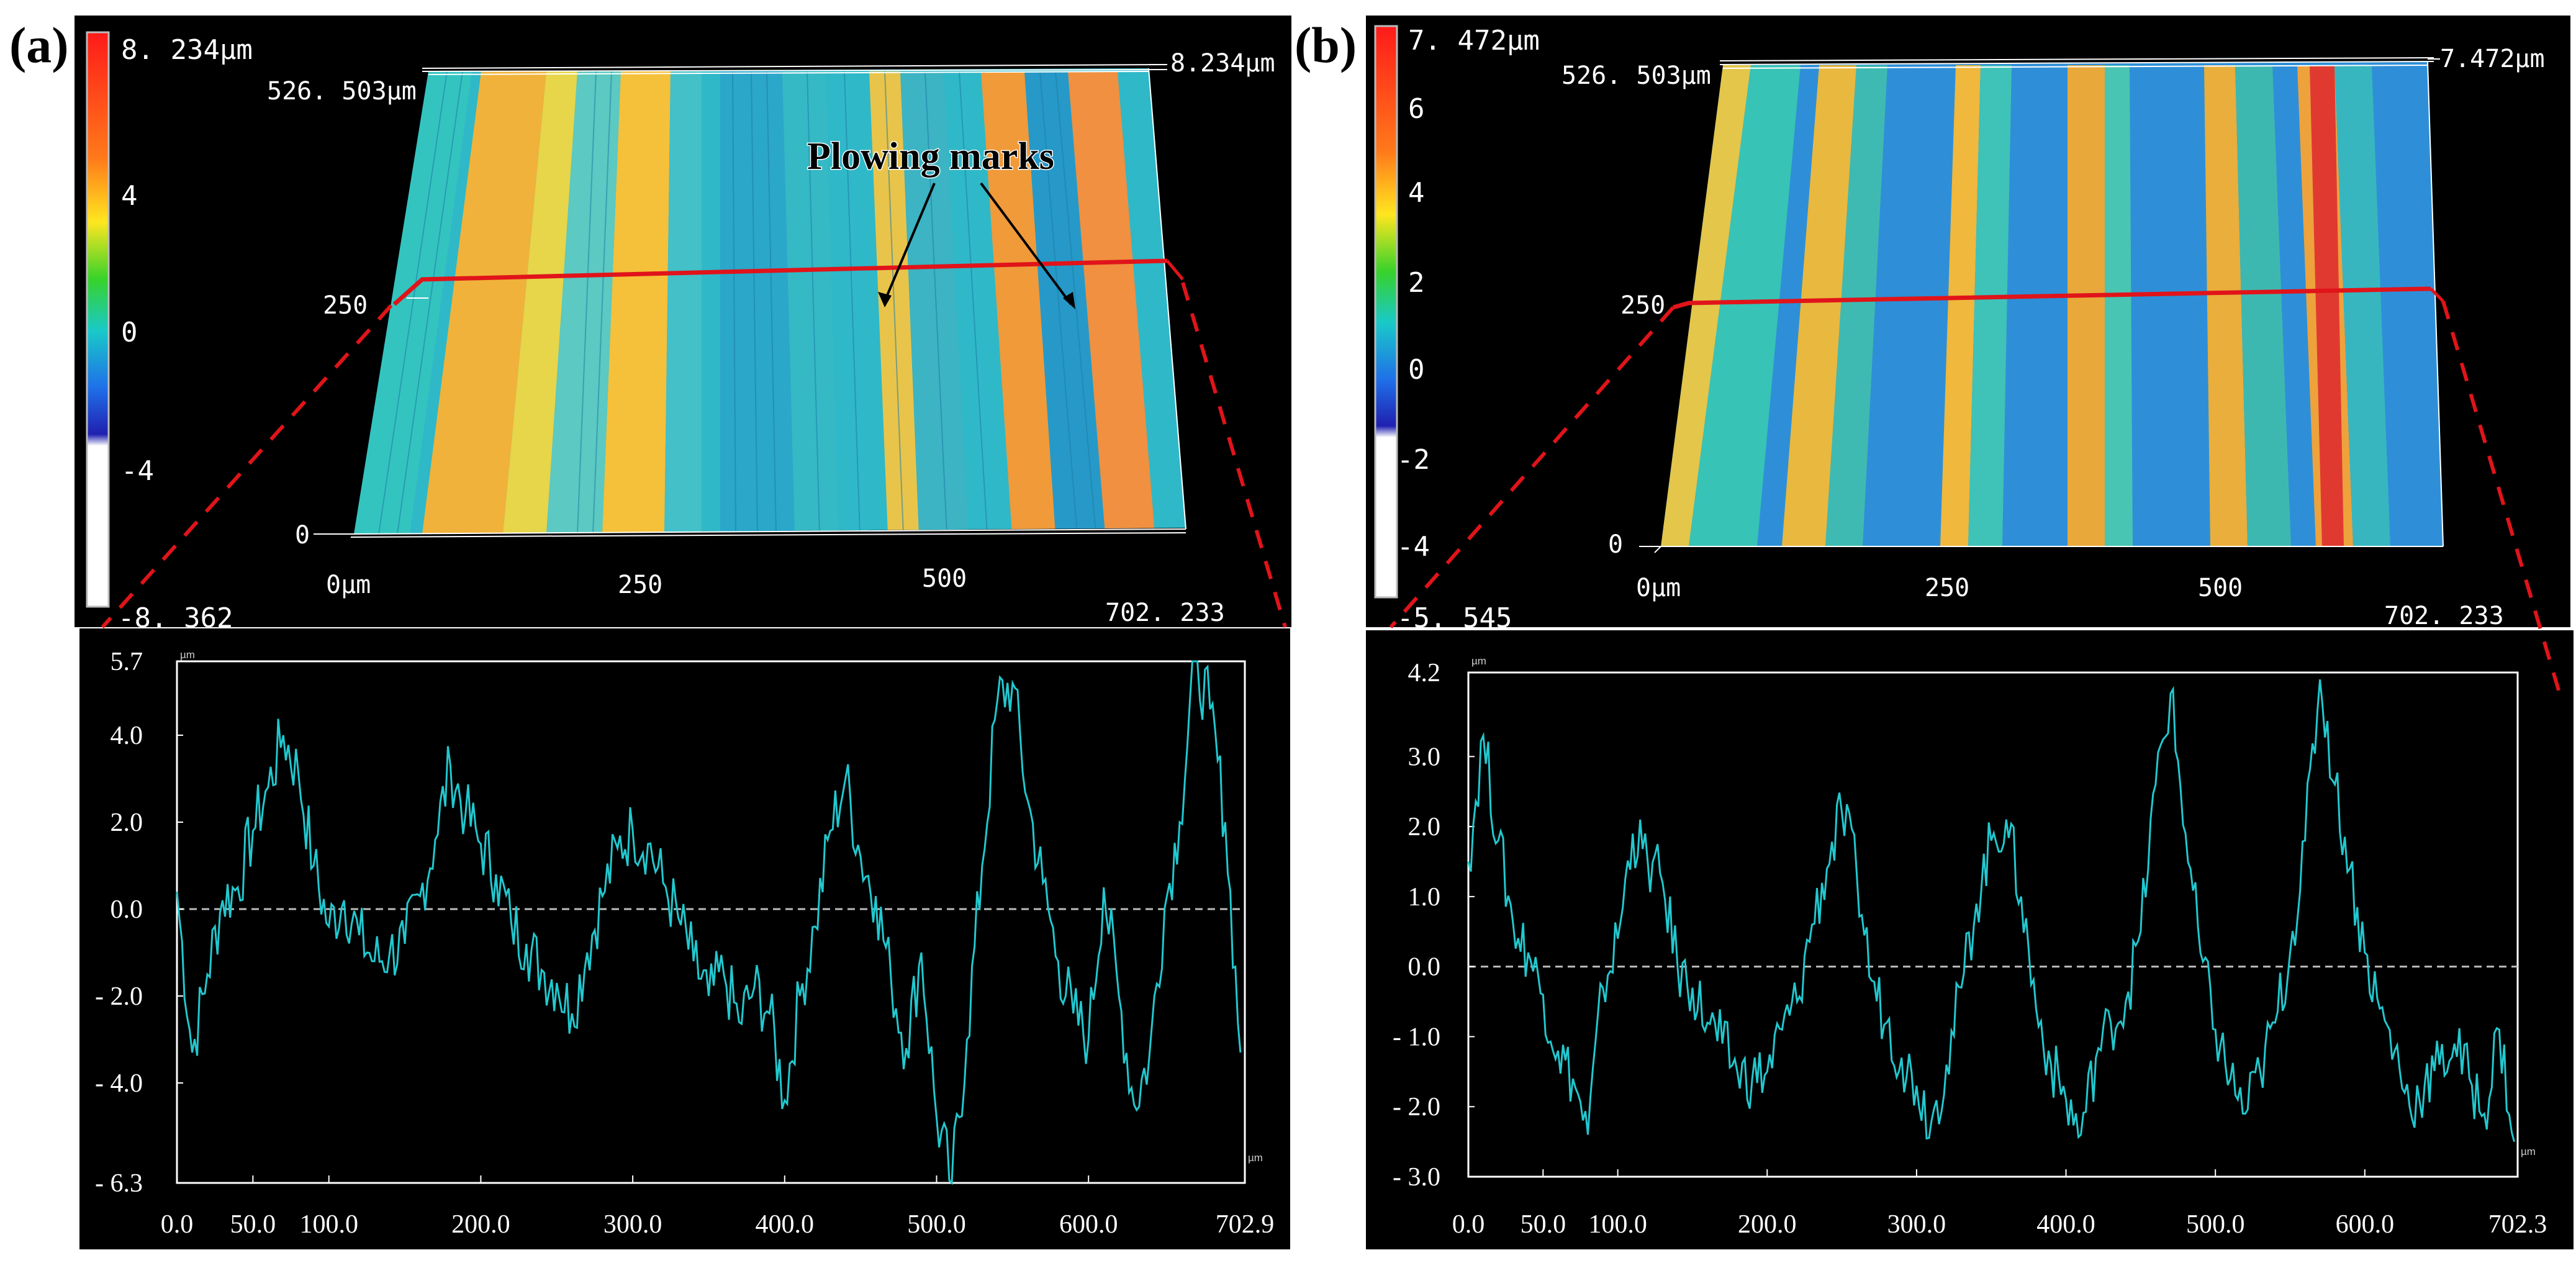 The image size is (2576, 1268). I want to click on profile-y-tick-label: 3.0, so click(1424, 757).